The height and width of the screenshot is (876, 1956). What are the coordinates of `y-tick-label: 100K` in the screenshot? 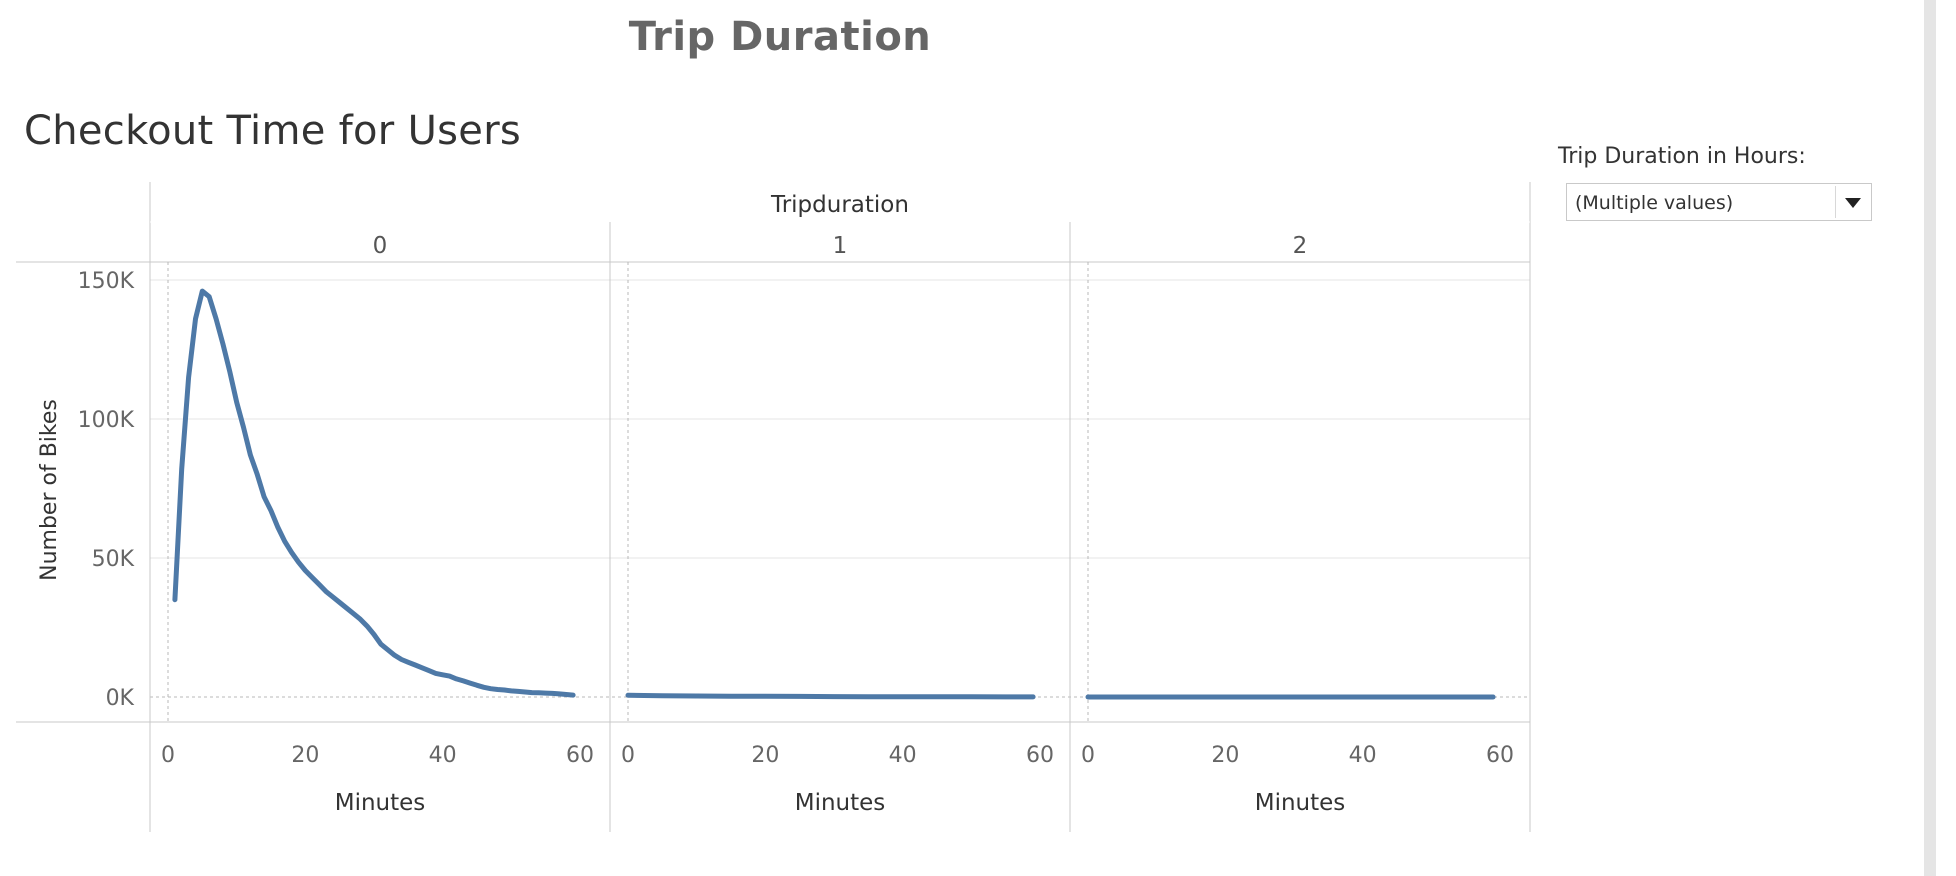 It's located at (106, 420).